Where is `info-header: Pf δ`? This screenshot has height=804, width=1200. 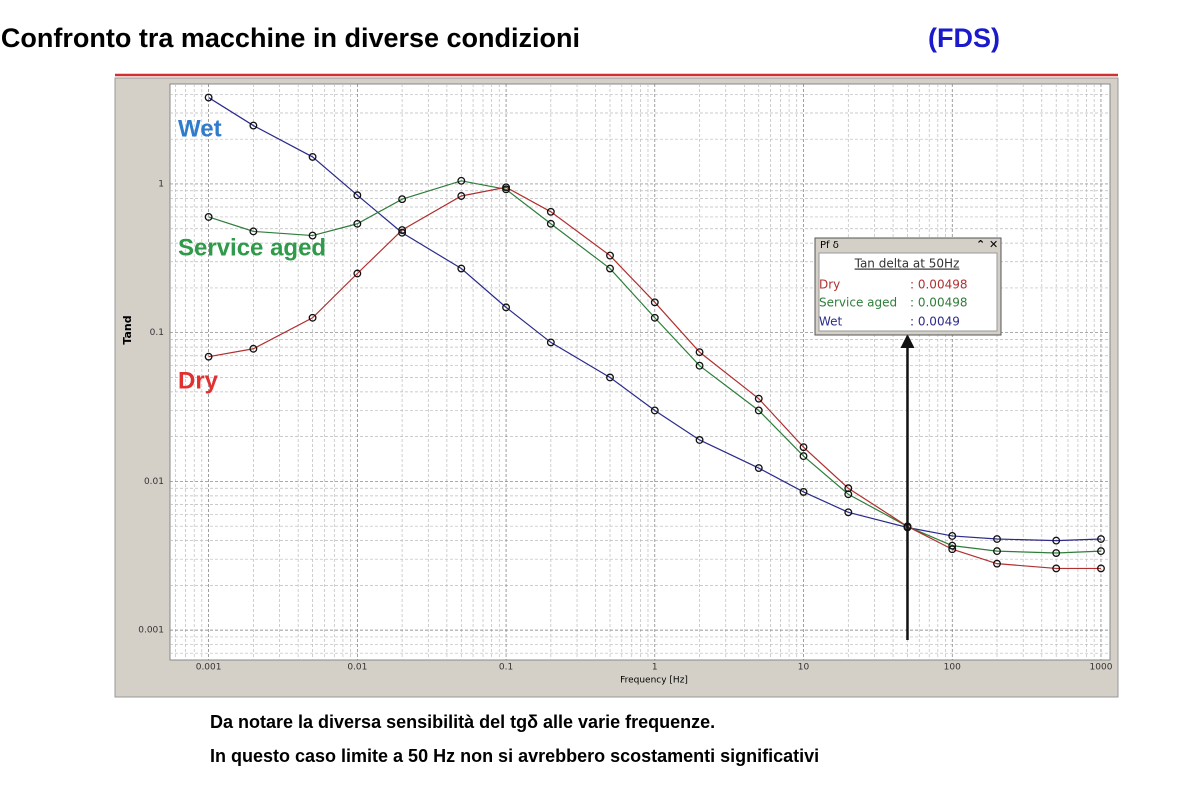
info-header: Pf δ is located at coordinates (829, 245).